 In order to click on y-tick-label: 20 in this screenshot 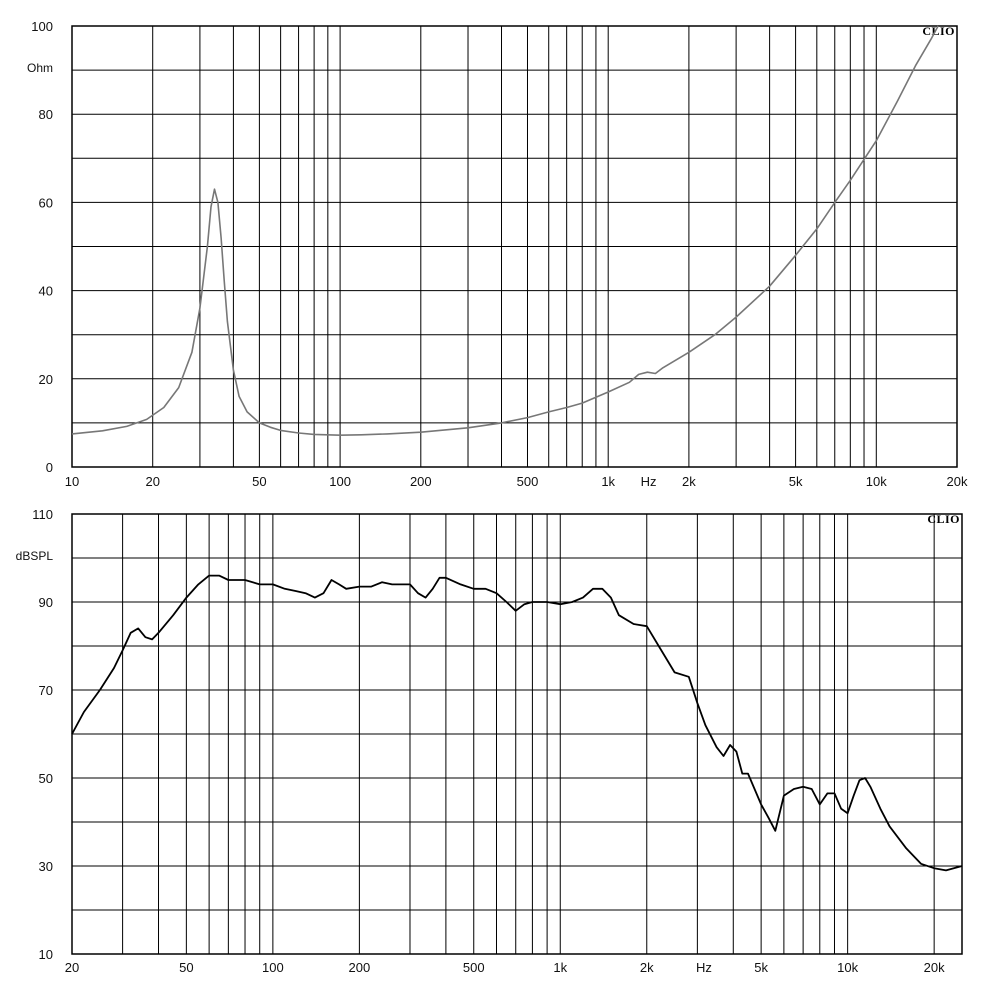, I will do `click(46, 379)`.